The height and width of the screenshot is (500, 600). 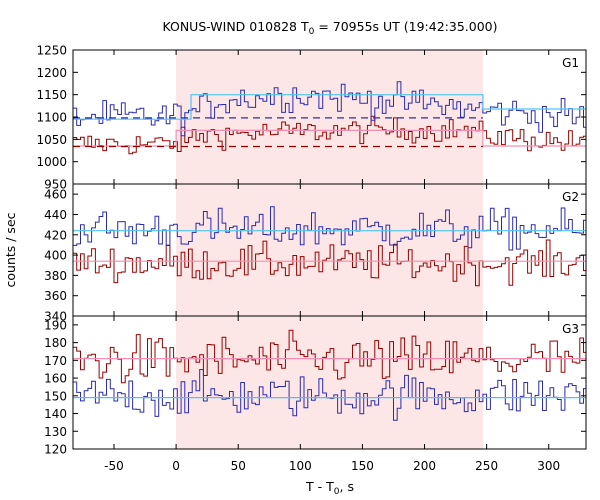 What do you see at coordinates (329, 263) in the screenshot?
I see `series-g2-red` at bounding box center [329, 263].